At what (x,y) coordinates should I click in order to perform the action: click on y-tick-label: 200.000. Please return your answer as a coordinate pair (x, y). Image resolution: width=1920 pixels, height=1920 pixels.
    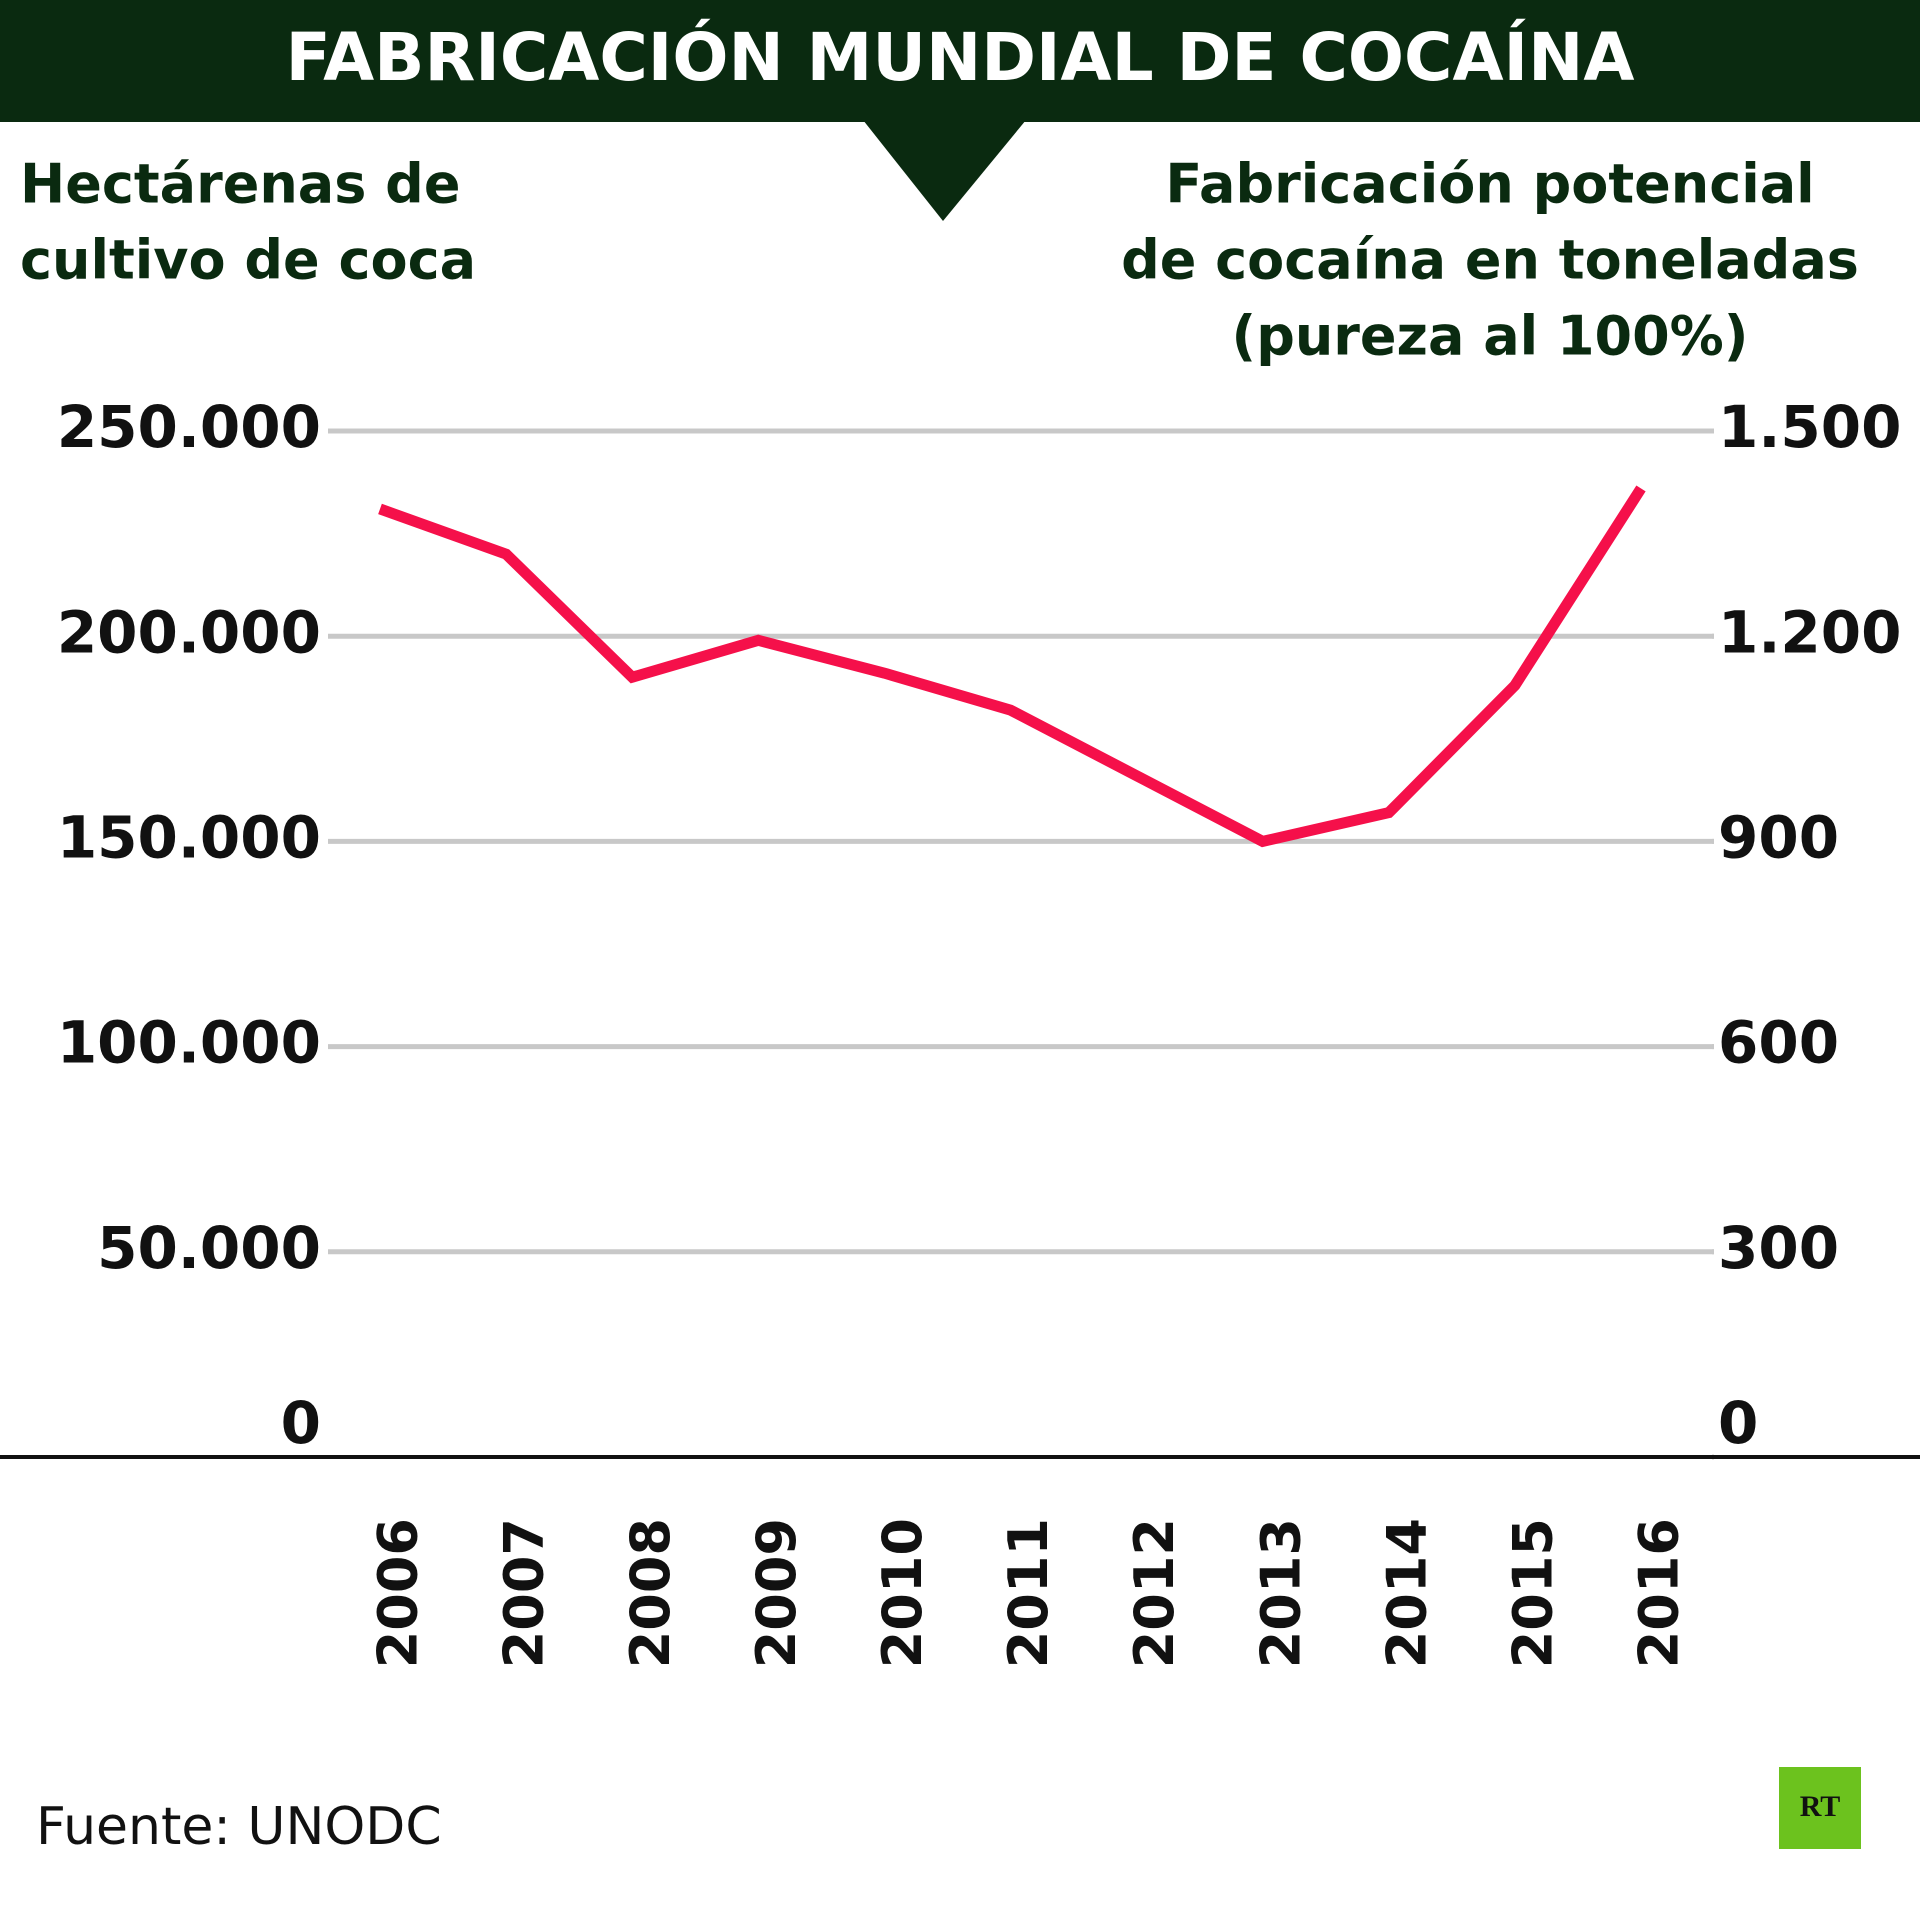
    Looking at the image, I should click on (189, 632).